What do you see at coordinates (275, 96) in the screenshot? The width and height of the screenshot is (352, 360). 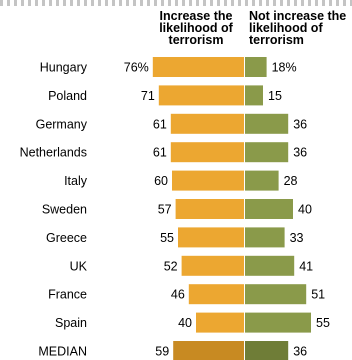 I see `value-label-not-increase: 15` at bounding box center [275, 96].